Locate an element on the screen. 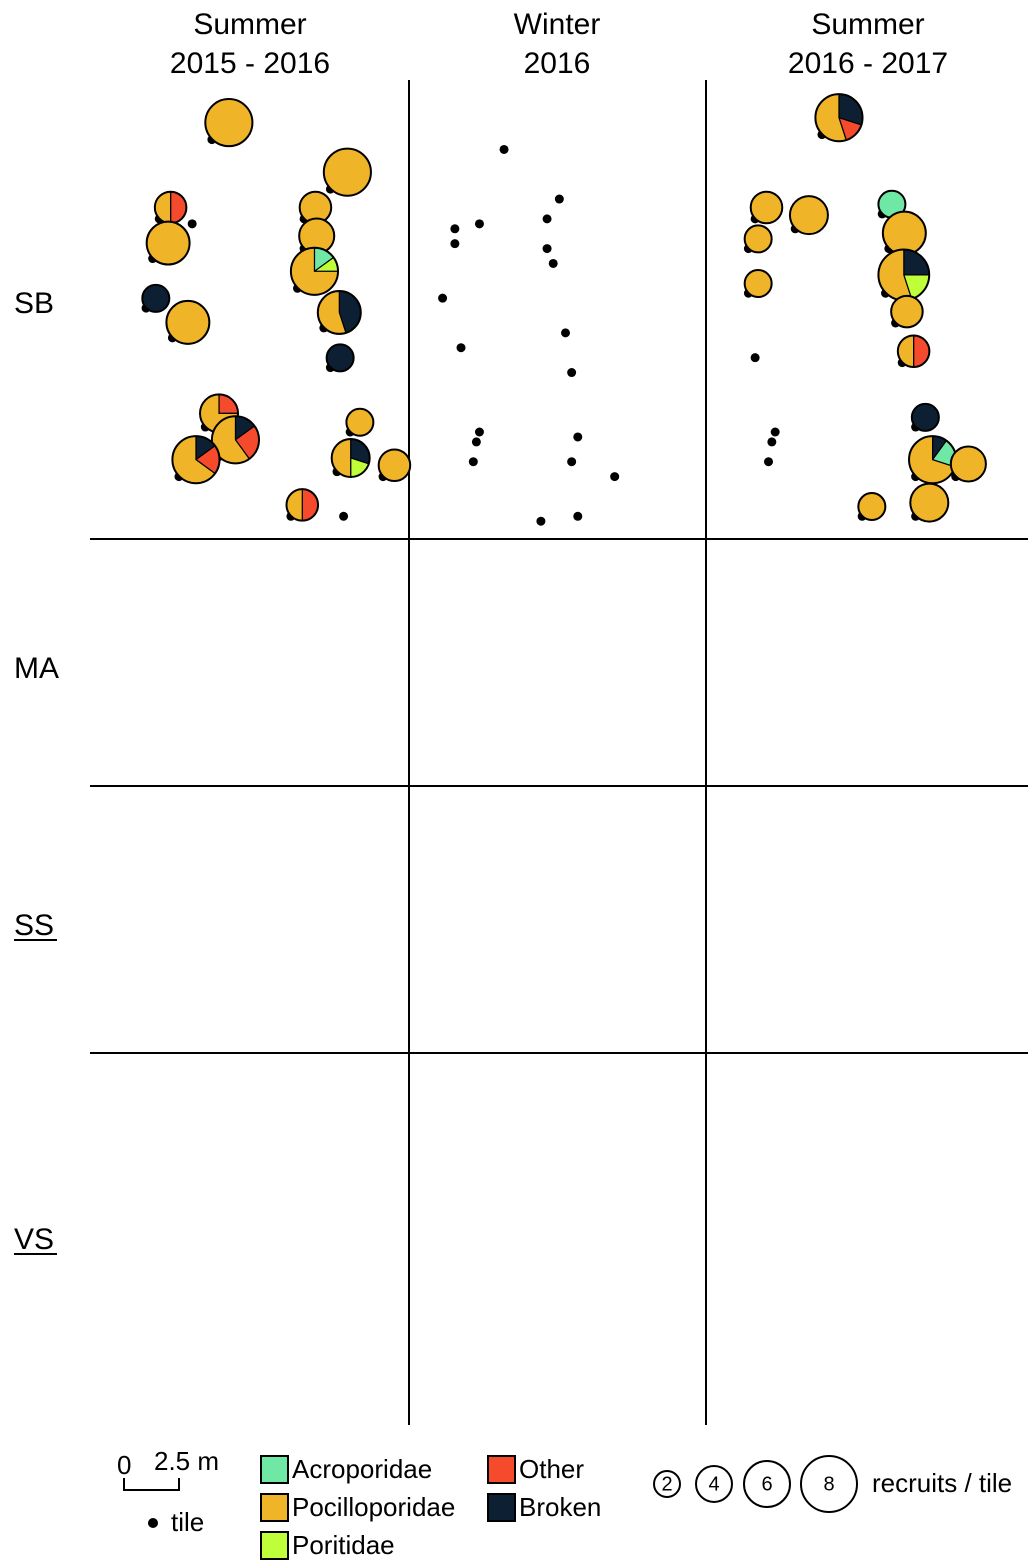 This screenshot has width=1035, height=1561. column-title-1-line-2: 2015 - 2016 is located at coordinates (250, 63).